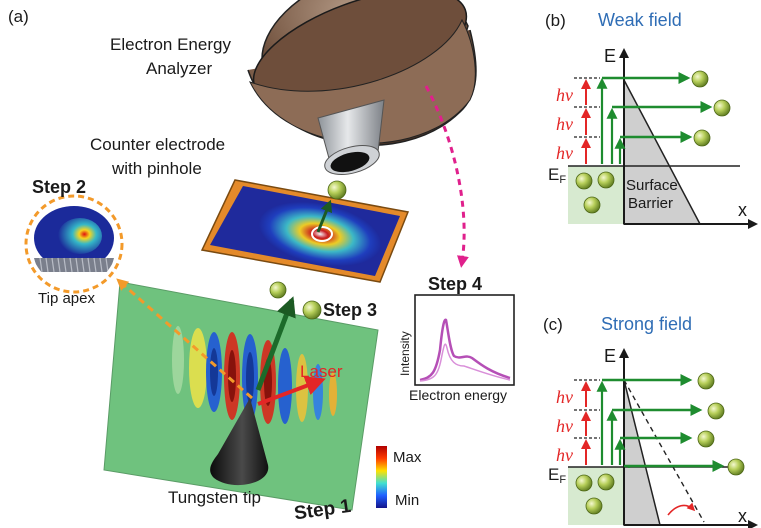  What do you see at coordinates (214, 497) in the screenshot?
I see `tungsten-tip-label: Tungsten tip` at bounding box center [214, 497].